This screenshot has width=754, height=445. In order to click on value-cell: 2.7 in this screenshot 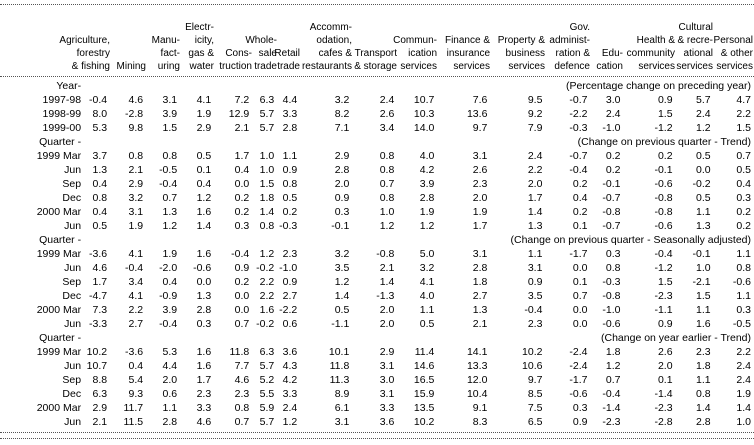, I will do `click(290, 296)`.